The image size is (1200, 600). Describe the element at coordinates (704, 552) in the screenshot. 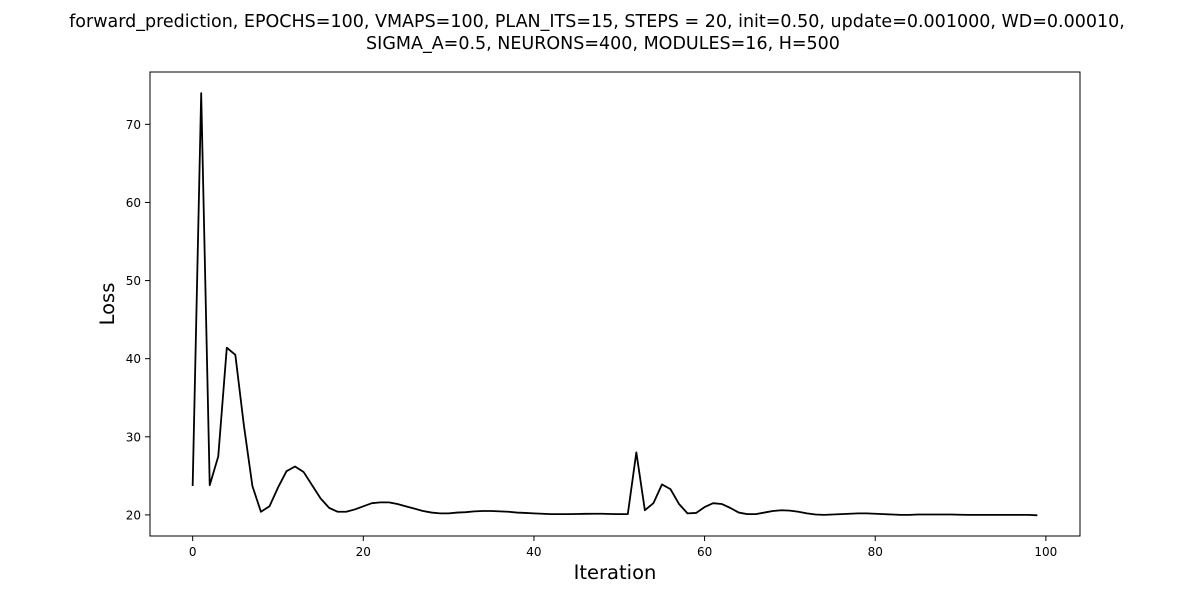

I see `x-tick-label: 60` at that location.